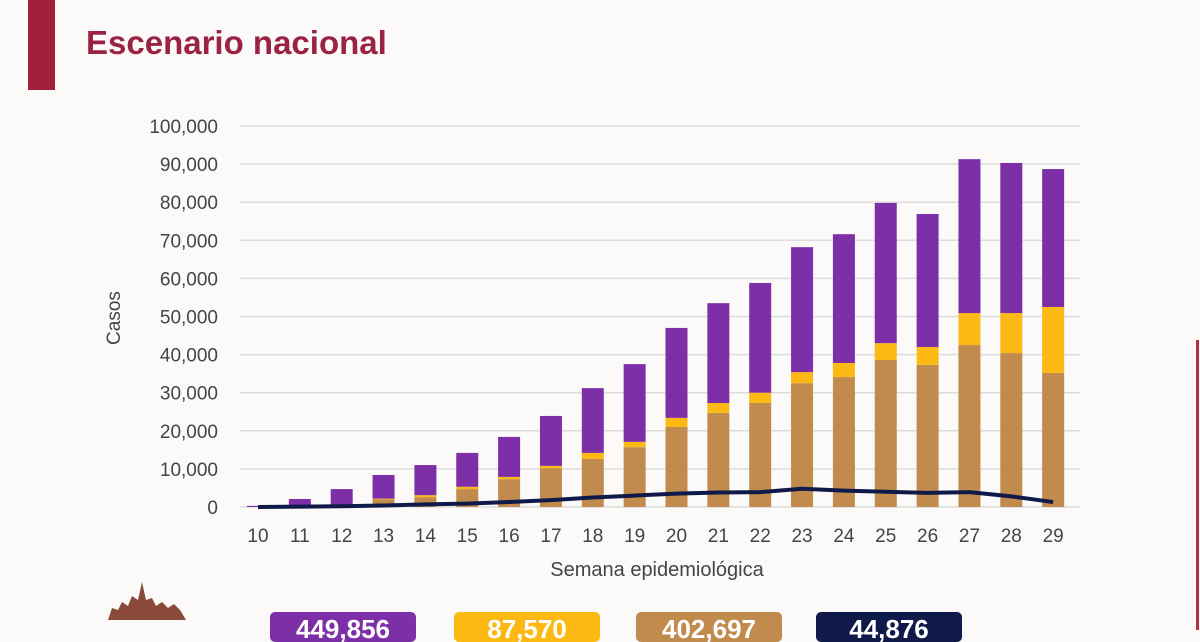 The height and width of the screenshot is (642, 1200). What do you see at coordinates (844, 536) in the screenshot?
I see `x-tick-label: 24` at bounding box center [844, 536].